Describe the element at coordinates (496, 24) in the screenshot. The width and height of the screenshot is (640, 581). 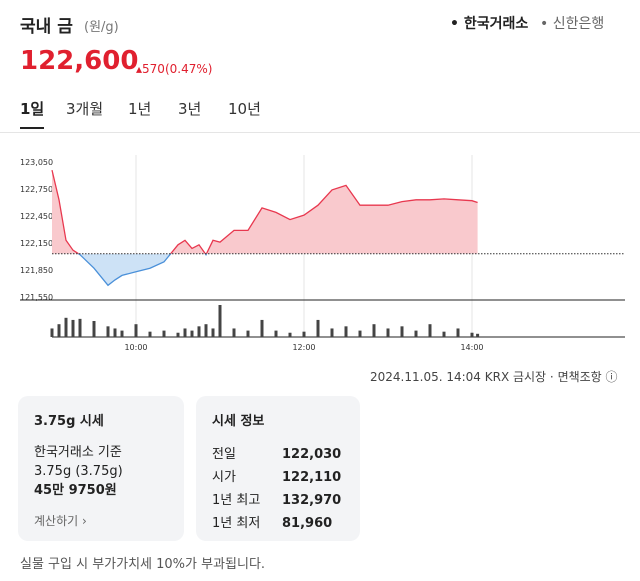
I see `source-label: 한국거래소` at that location.